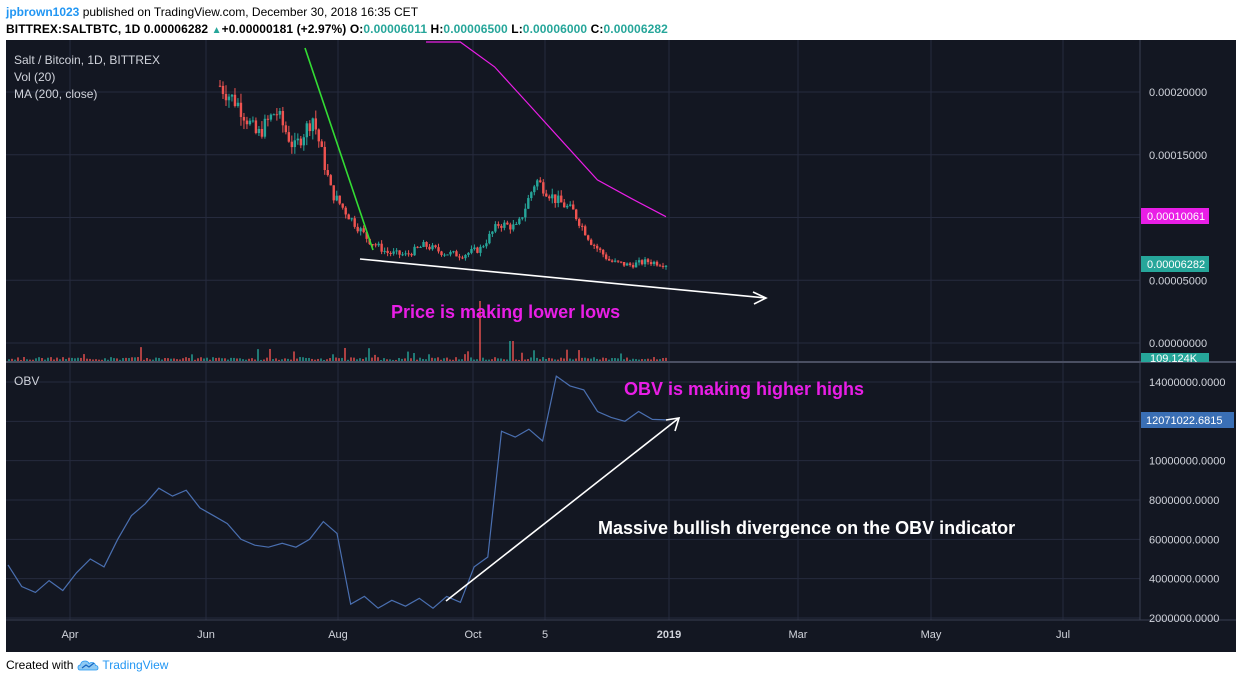  Describe the element at coordinates (34, 77) in the screenshot. I see `vol-legend: Vol (20)` at that location.